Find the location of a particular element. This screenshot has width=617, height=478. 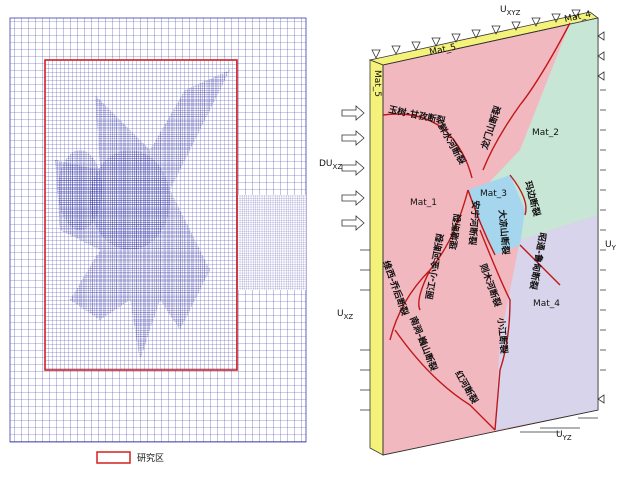

boundary-label: UY is located at coordinates (611, 246).